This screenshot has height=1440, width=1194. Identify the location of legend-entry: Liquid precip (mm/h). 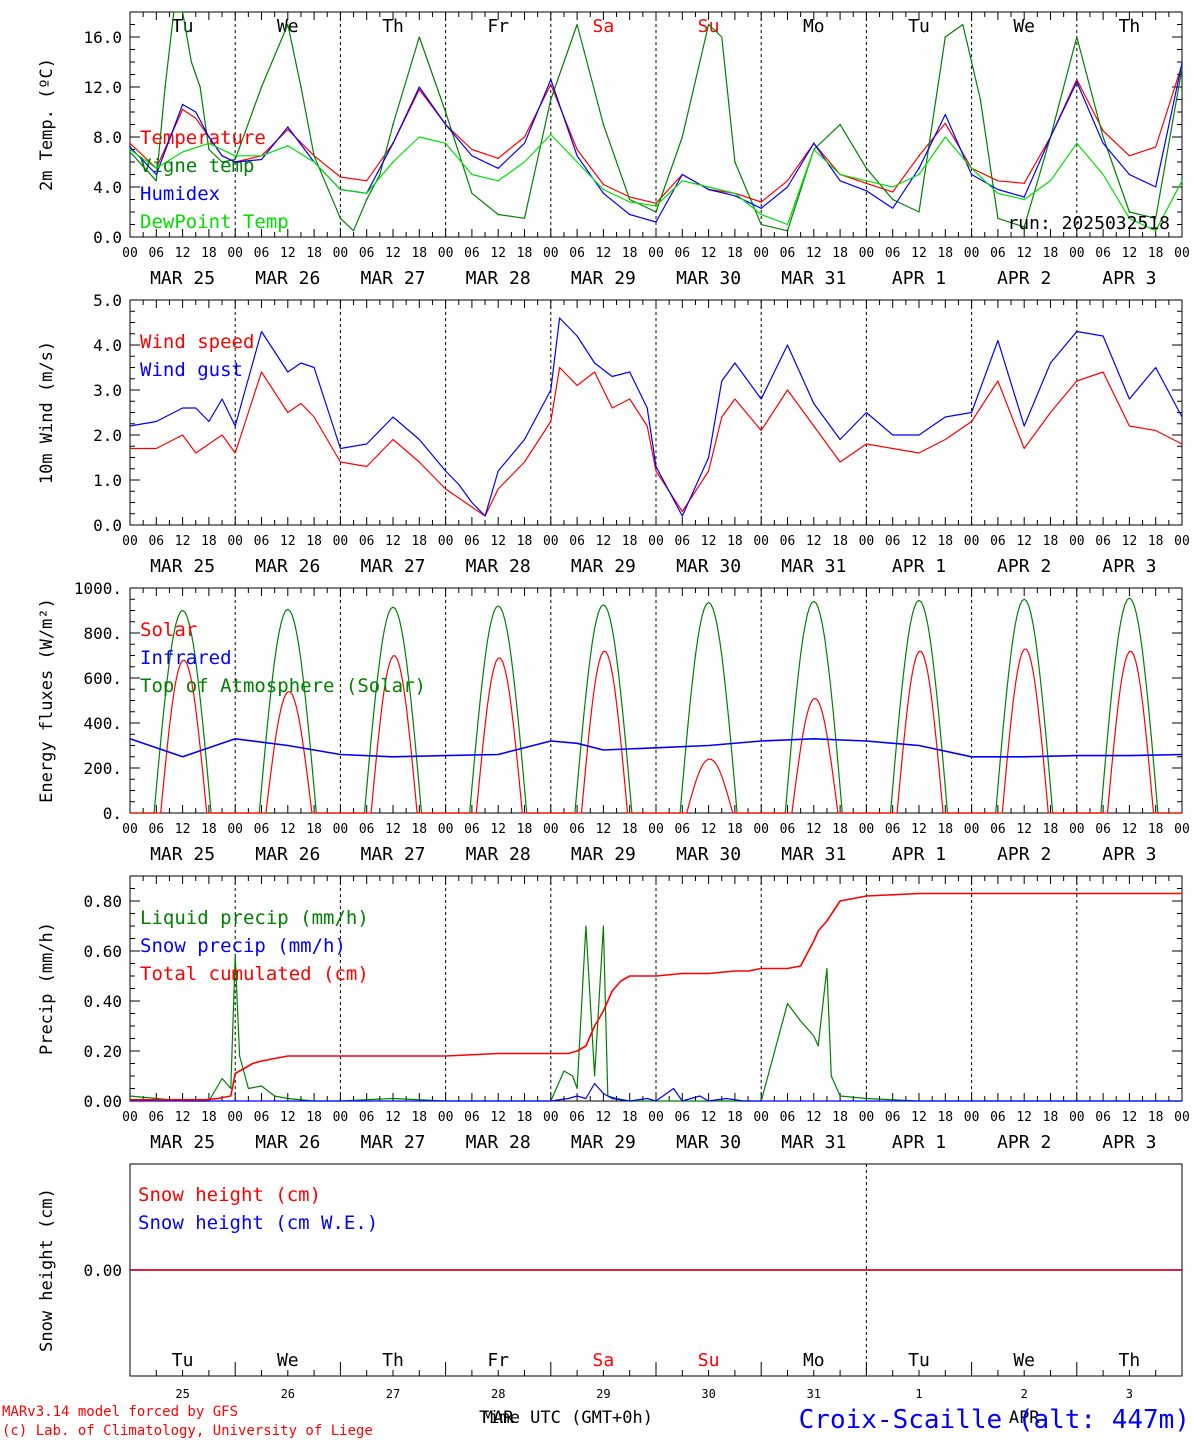
(254, 918).